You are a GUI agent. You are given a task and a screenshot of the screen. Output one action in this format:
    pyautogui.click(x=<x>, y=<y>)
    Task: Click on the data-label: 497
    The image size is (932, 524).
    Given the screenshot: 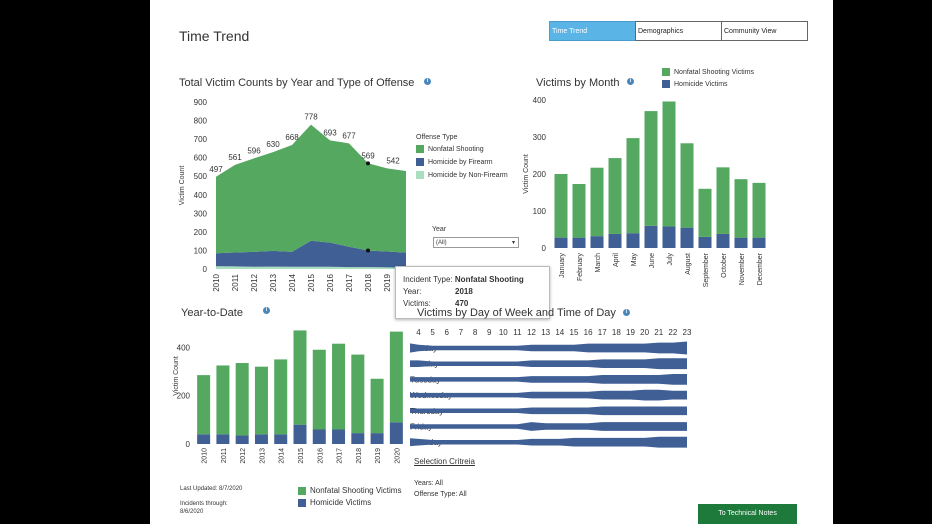 What is the action you would take?
    pyautogui.click(x=216, y=169)
    